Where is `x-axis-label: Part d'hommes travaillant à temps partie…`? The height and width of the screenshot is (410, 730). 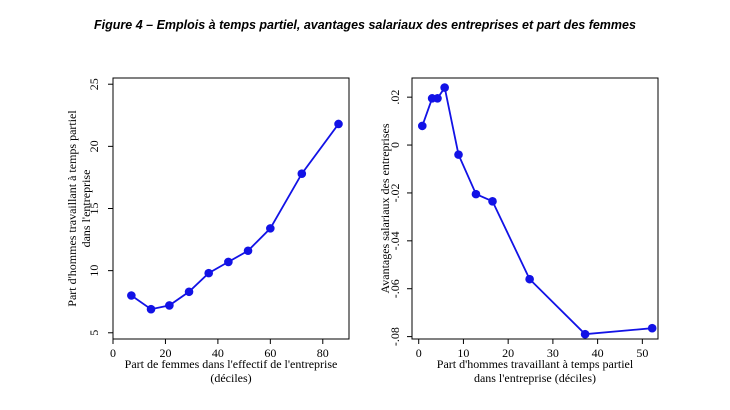
x-axis-label: Part d'hommes travaillant à temps partie… is located at coordinates (535, 364).